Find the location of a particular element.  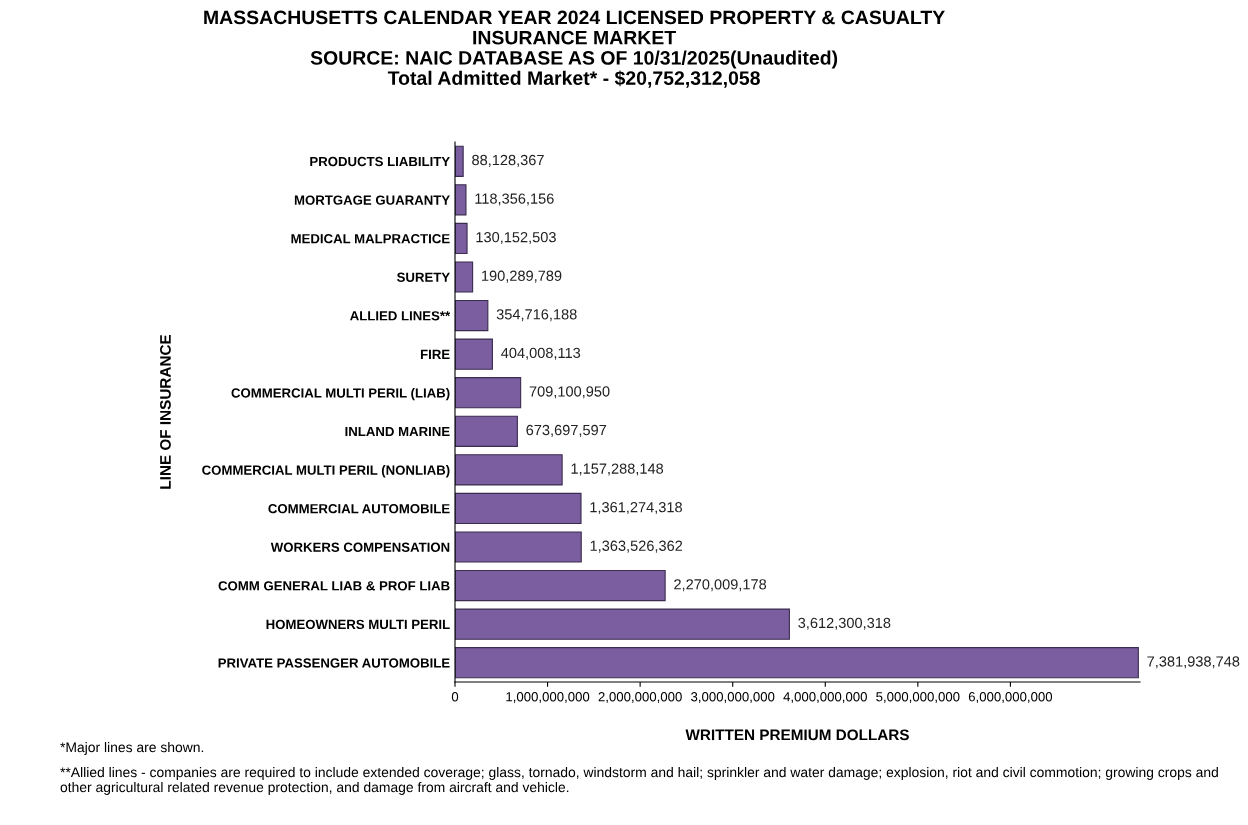

chart-title: MASSACHUSETTS CALENDAR YEAR 2024 LICENSED PROPERTY & CASUALTY INSURANCE MARKET SOURCE: NAIC DATABASE AS OF 10/31/2025(Unaudited) Total Admitted Market* - $20,752,312,058 is located at coordinates (574, 49).